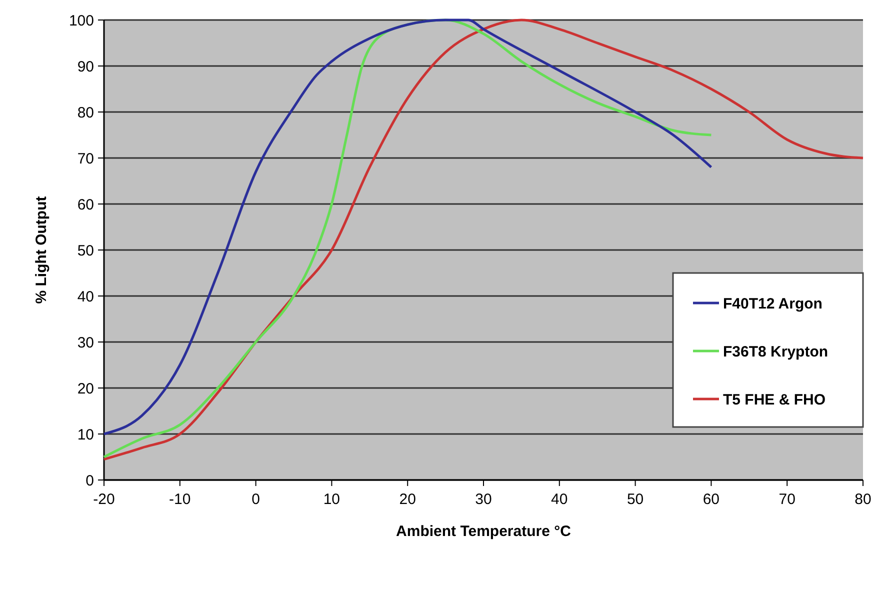 This screenshot has width=889, height=601. What do you see at coordinates (85, 343) in the screenshot?
I see `y-tick-label: 30` at bounding box center [85, 343].